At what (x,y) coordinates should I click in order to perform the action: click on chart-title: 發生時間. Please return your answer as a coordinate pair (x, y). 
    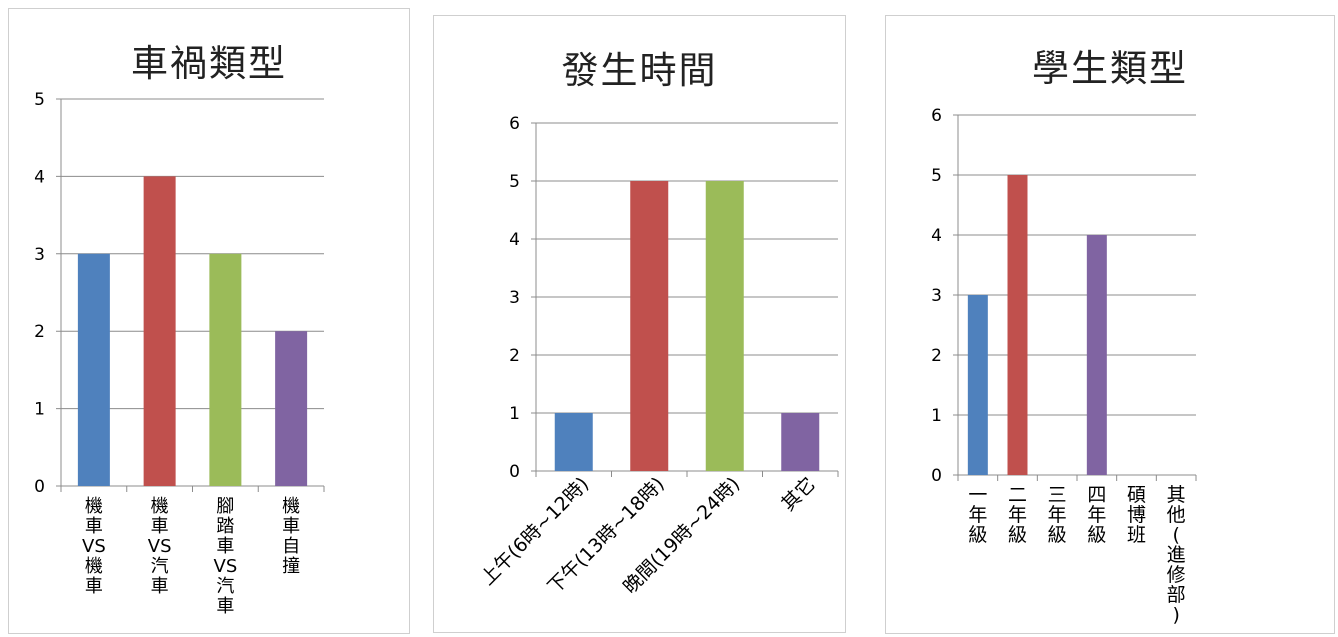
    Looking at the image, I should click on (639, 70).